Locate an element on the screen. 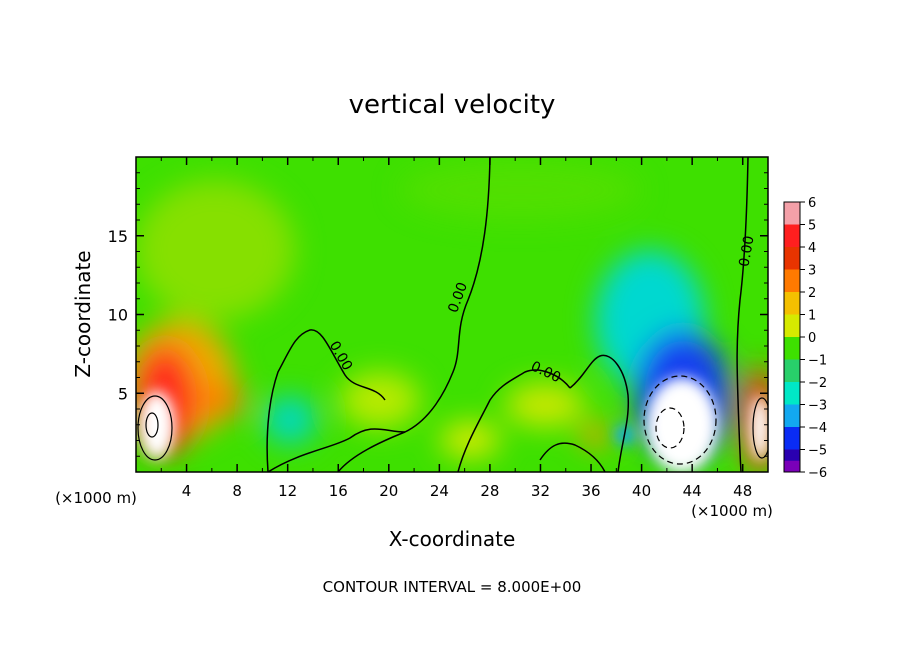 The height and width of the screenshot is (654, 904). contour-label: 0.00 is located at coordinates (746, 251).